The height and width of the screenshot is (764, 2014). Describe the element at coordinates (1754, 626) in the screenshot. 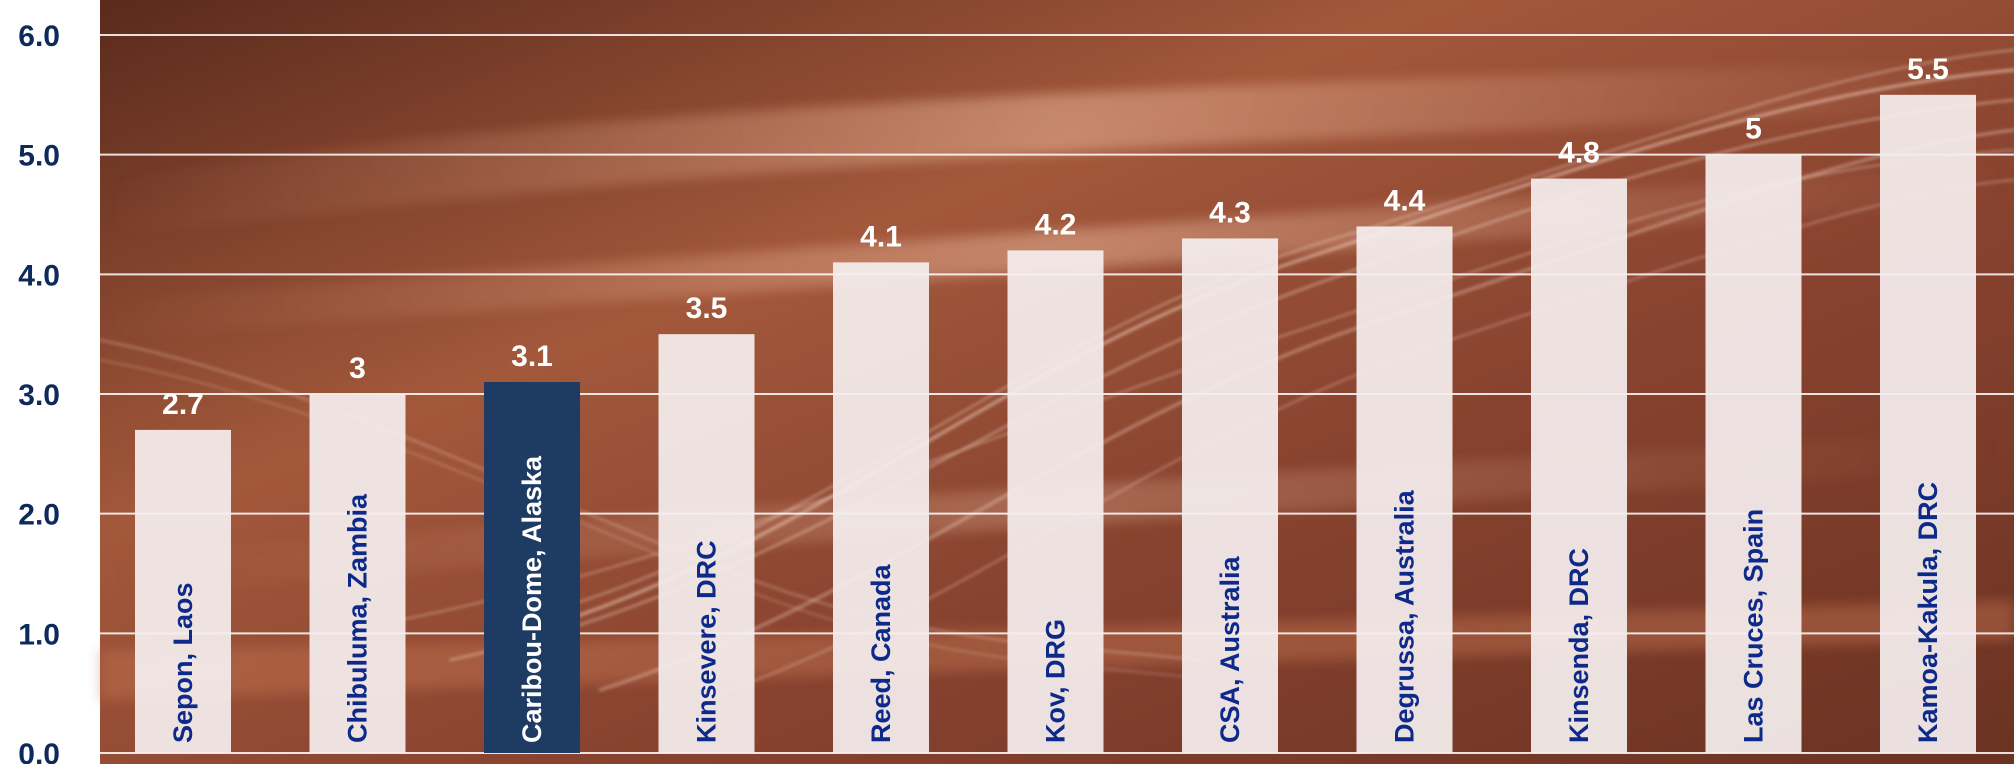

I see `category-label: Las Cruces, Spain` at that location.